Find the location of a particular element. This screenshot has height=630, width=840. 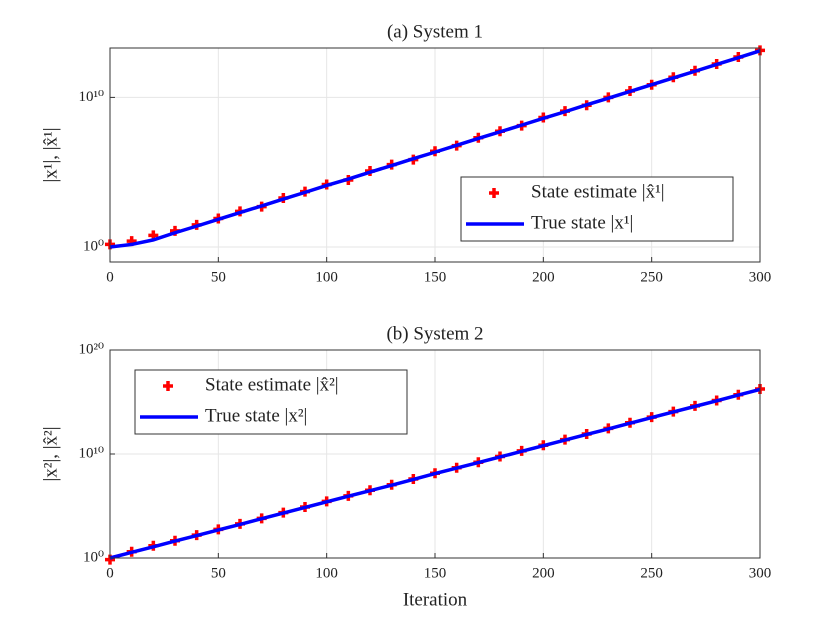

x-axis-label: Iteration is located at coordinates (435, 599).